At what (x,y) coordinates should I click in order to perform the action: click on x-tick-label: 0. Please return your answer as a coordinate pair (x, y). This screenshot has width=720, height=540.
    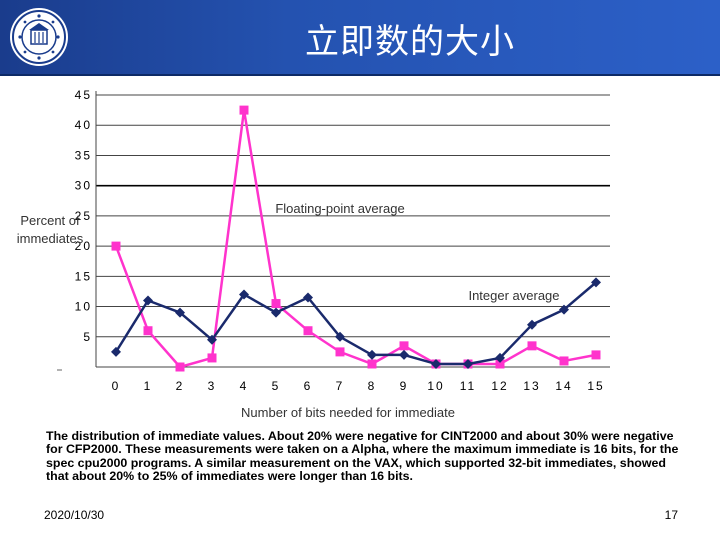
    Looking at the image, I should click on (116, 386).